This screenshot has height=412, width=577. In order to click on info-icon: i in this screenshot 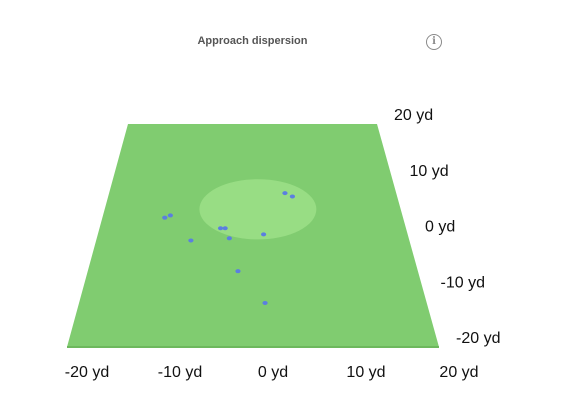, I will do `click(434, 42)`.